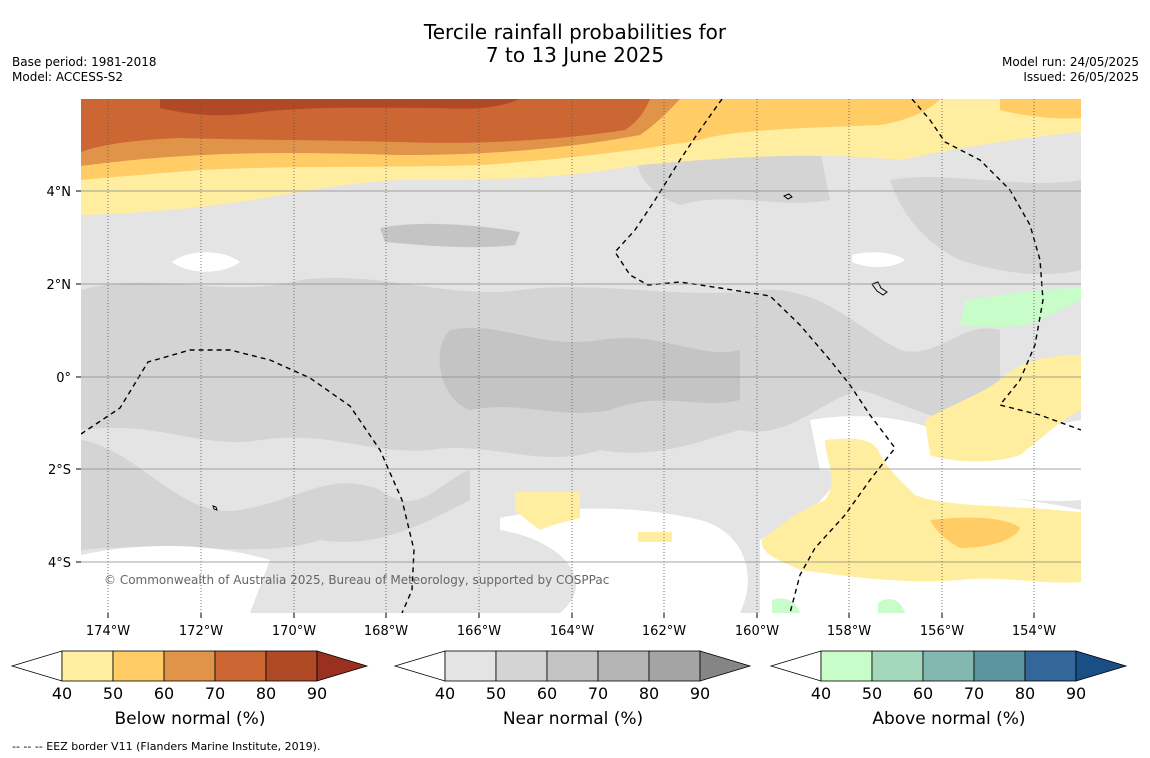 The width and height of the screenshot is (1150, 758). What do you see at coordinates (294, 631) in the screenshot?
I see `longitude-label: 170°W` at bounding box center [294, 631].